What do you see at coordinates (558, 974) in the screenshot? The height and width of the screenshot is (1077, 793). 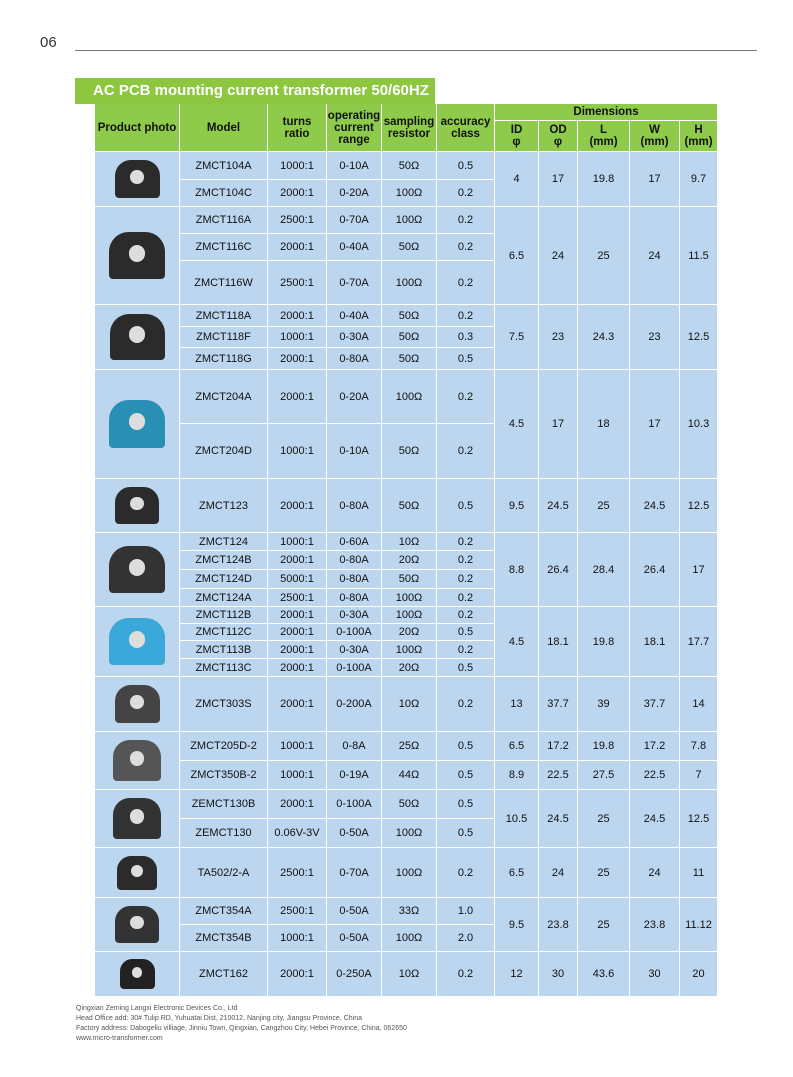 I see `dimension: 30` at bounding box center [558, 974].